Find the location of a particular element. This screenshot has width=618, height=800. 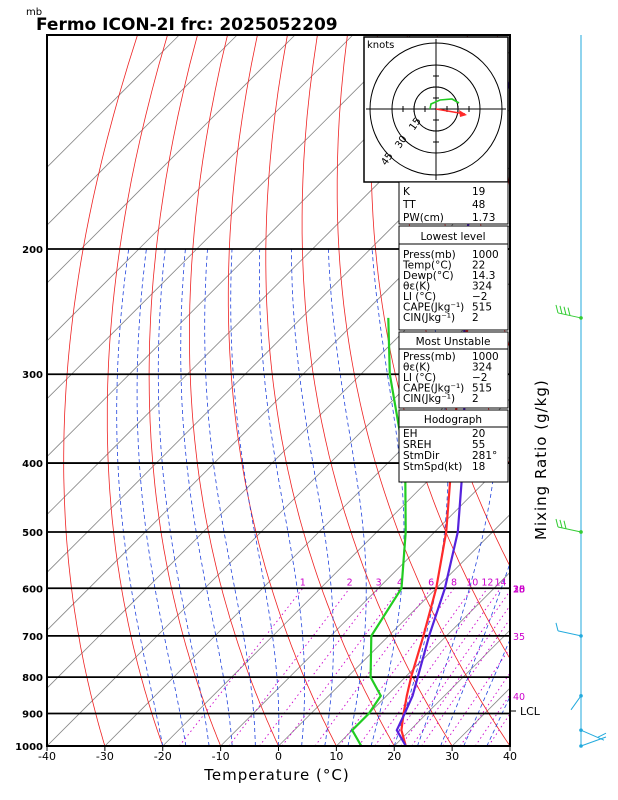

lowest-level-row-label: Dewp(°C) is located at coordinates (428, 276).